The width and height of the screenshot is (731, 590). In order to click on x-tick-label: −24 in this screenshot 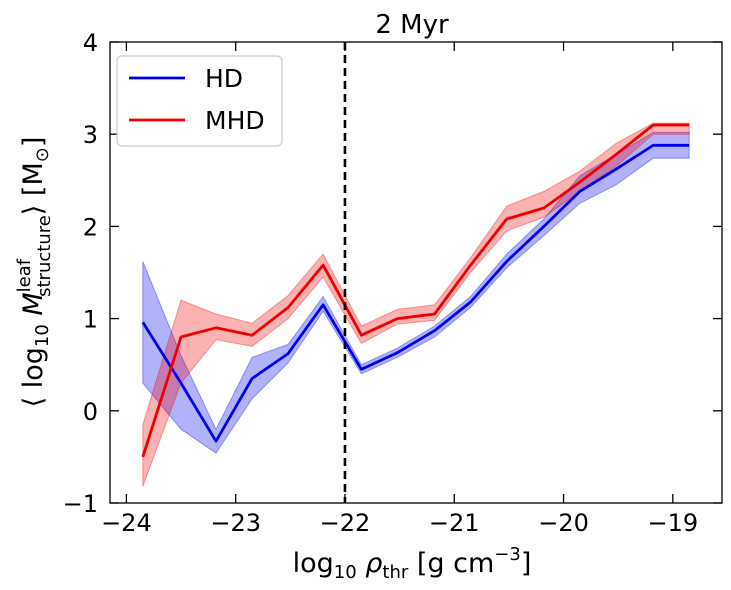, I will do `click(126, 523)`.